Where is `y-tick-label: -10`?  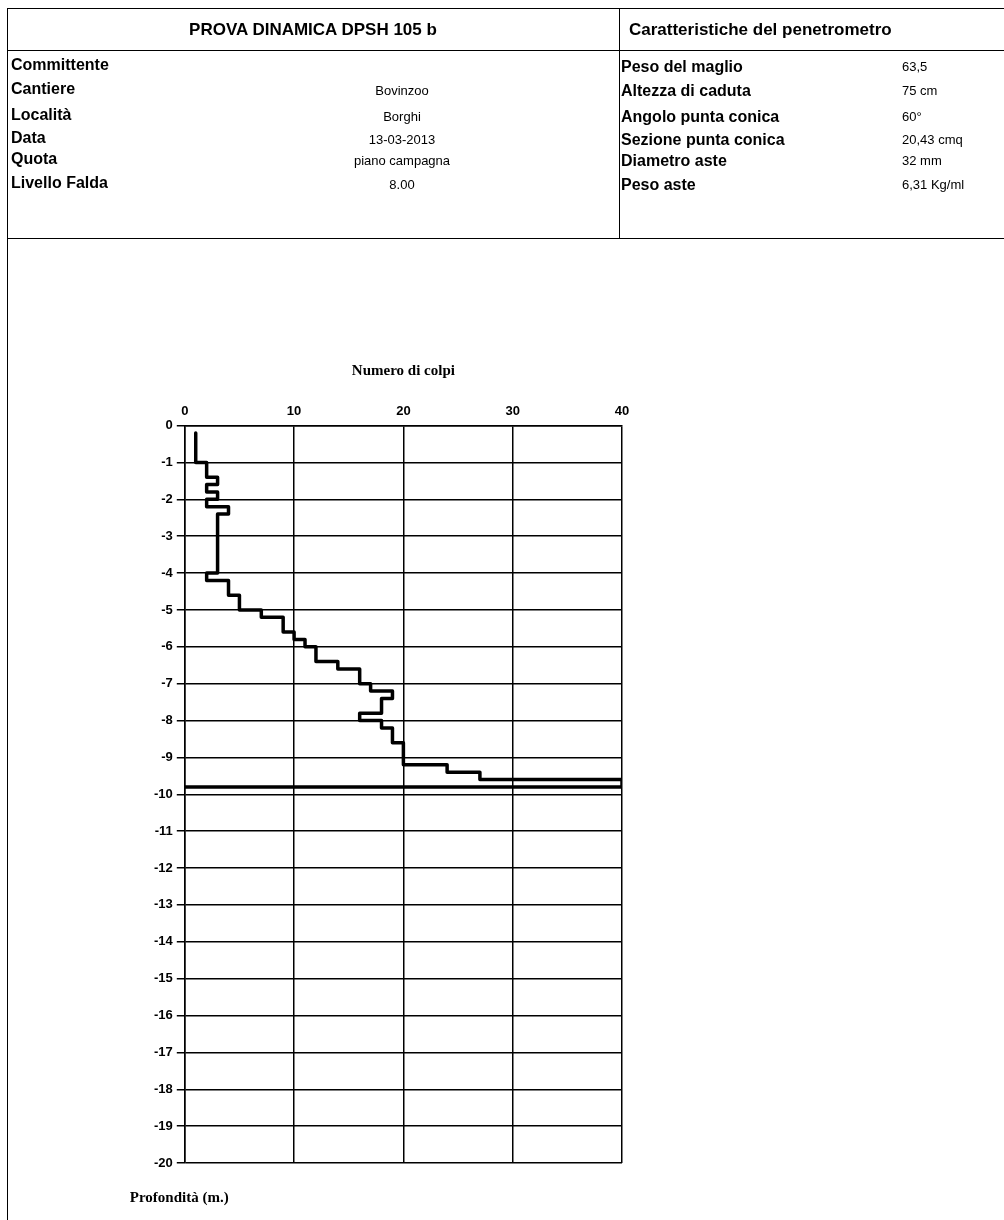
y-tick-label: -10 is located at coordinates (163, 793).